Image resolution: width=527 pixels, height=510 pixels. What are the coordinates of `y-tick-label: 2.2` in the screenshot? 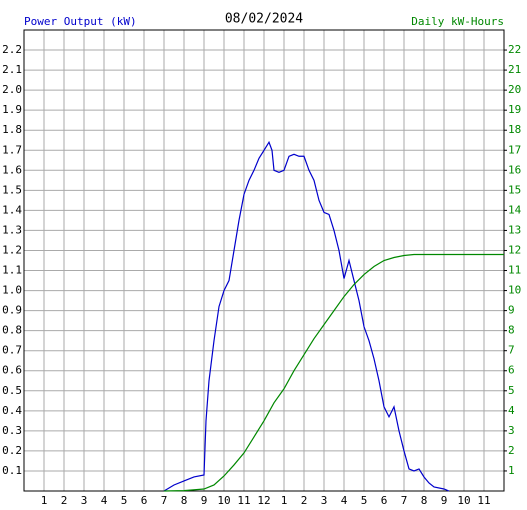 It's located at (12, 49).